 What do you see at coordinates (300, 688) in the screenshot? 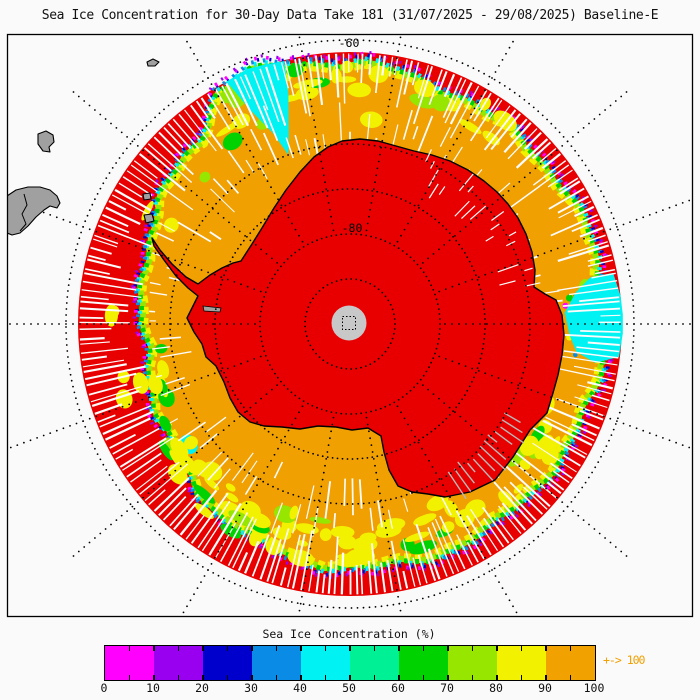
I see `colorbar-tick-label: 40` at bounding box center [300, 688].